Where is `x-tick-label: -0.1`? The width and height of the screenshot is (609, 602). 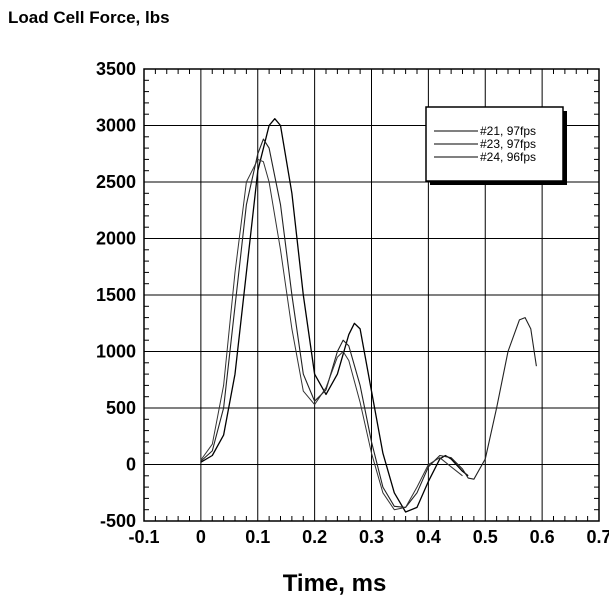 x-tick-label: -0.1 is located at coordinates (143, 537).